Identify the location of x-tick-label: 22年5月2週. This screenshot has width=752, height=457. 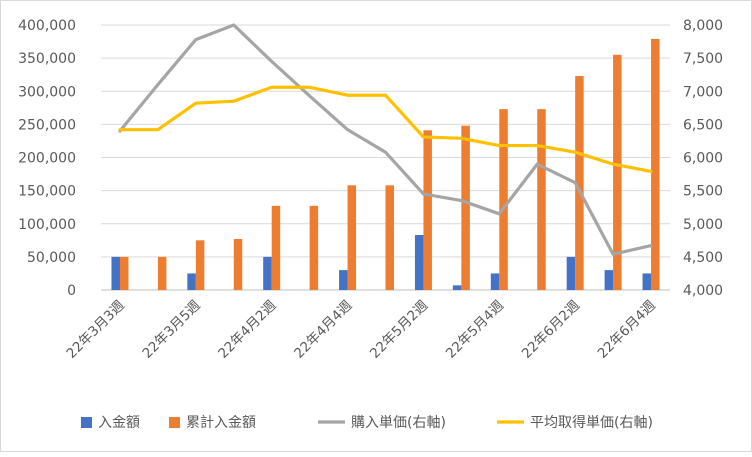
(399, 329).